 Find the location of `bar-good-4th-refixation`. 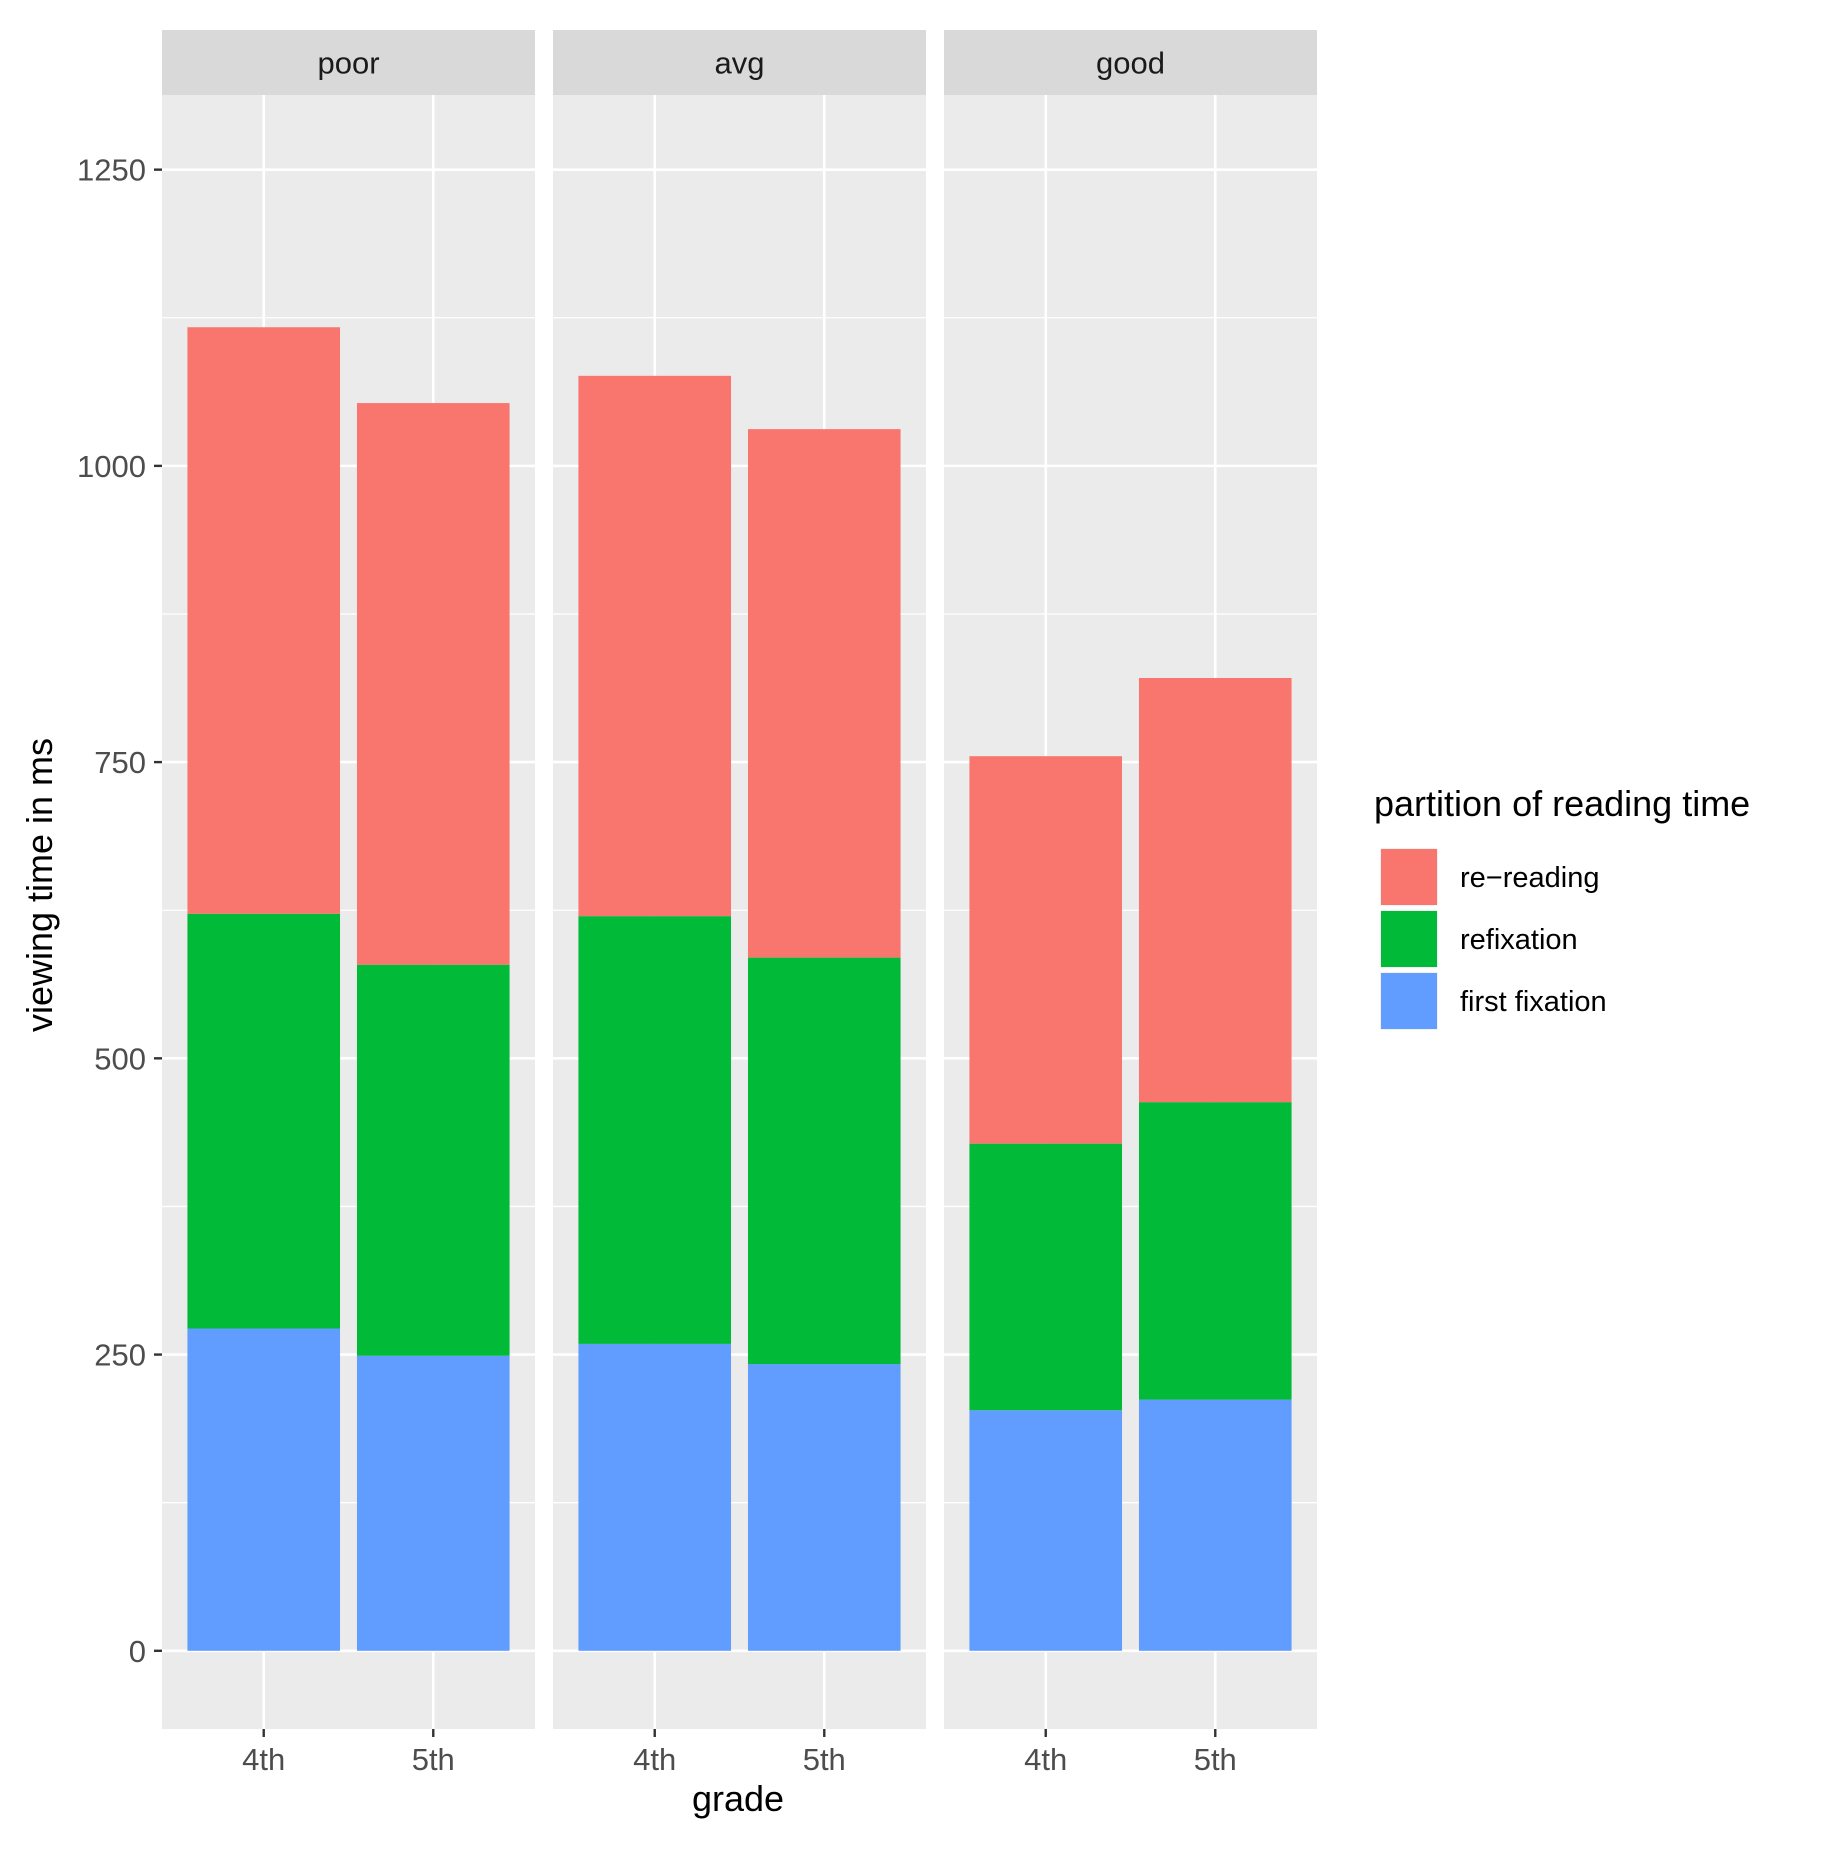

bar-good-4th-refixation is located at coordinates (1046, 1277).